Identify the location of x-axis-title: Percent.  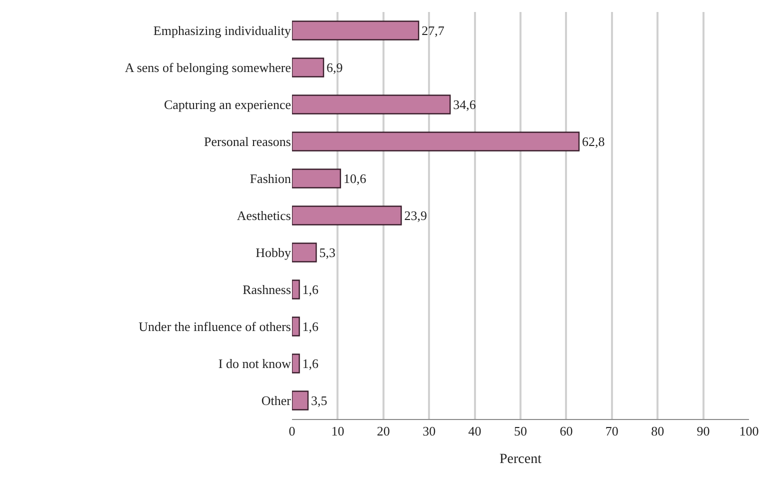
(521, 459).